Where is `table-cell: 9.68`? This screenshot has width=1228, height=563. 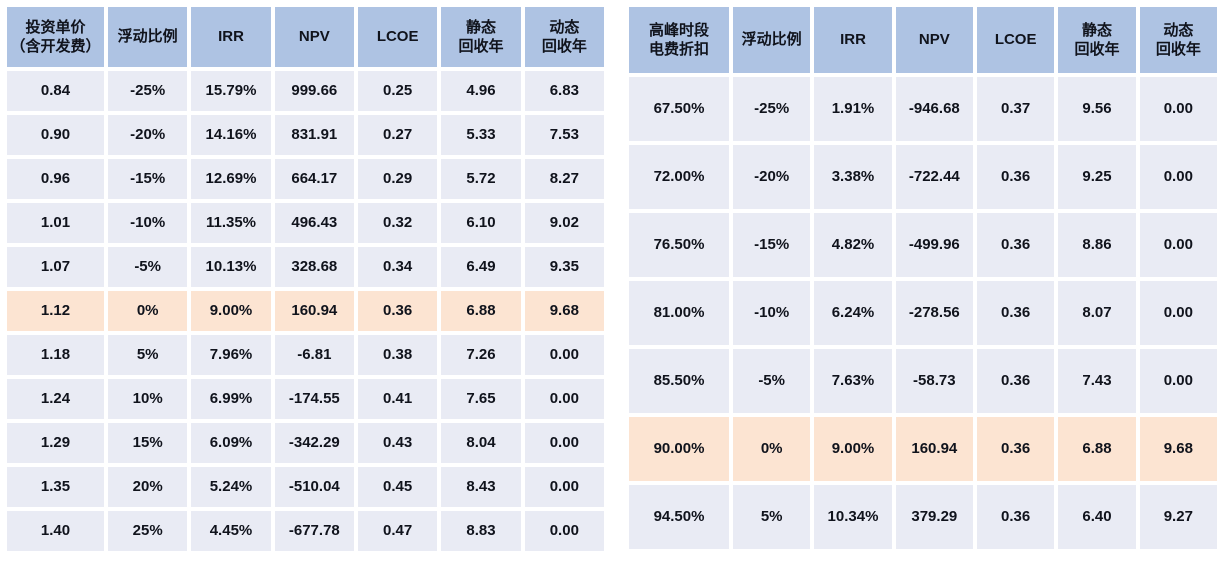
table-cell: 9.68 is located at coordinates (1178, 449).